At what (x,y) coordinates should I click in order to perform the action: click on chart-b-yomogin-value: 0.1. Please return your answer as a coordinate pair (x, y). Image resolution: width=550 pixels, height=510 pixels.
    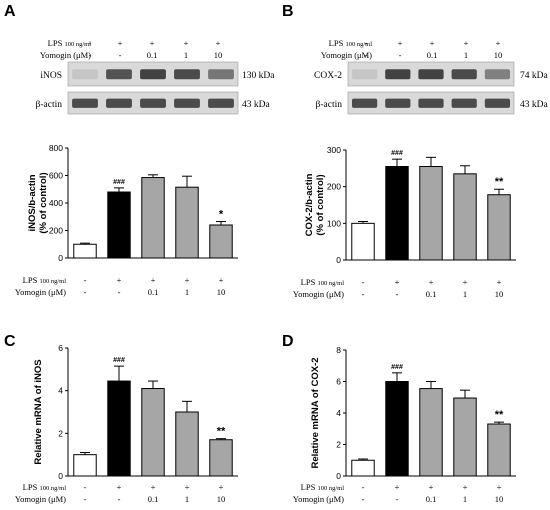
    Looking at the image, I should click on (431, 294).